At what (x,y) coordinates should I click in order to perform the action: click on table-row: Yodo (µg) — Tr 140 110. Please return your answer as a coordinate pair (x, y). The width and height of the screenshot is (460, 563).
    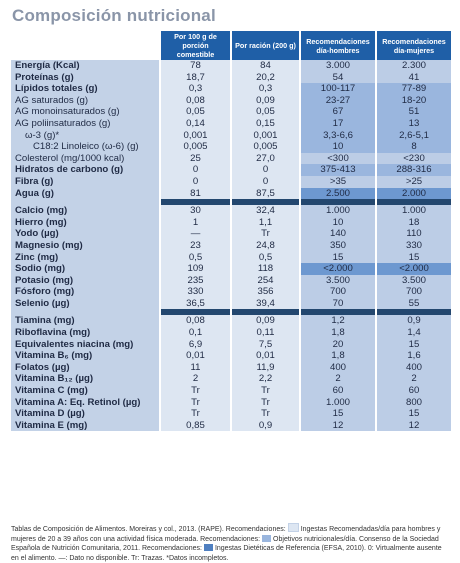
    Looking at the image, I should click on (231, 234).